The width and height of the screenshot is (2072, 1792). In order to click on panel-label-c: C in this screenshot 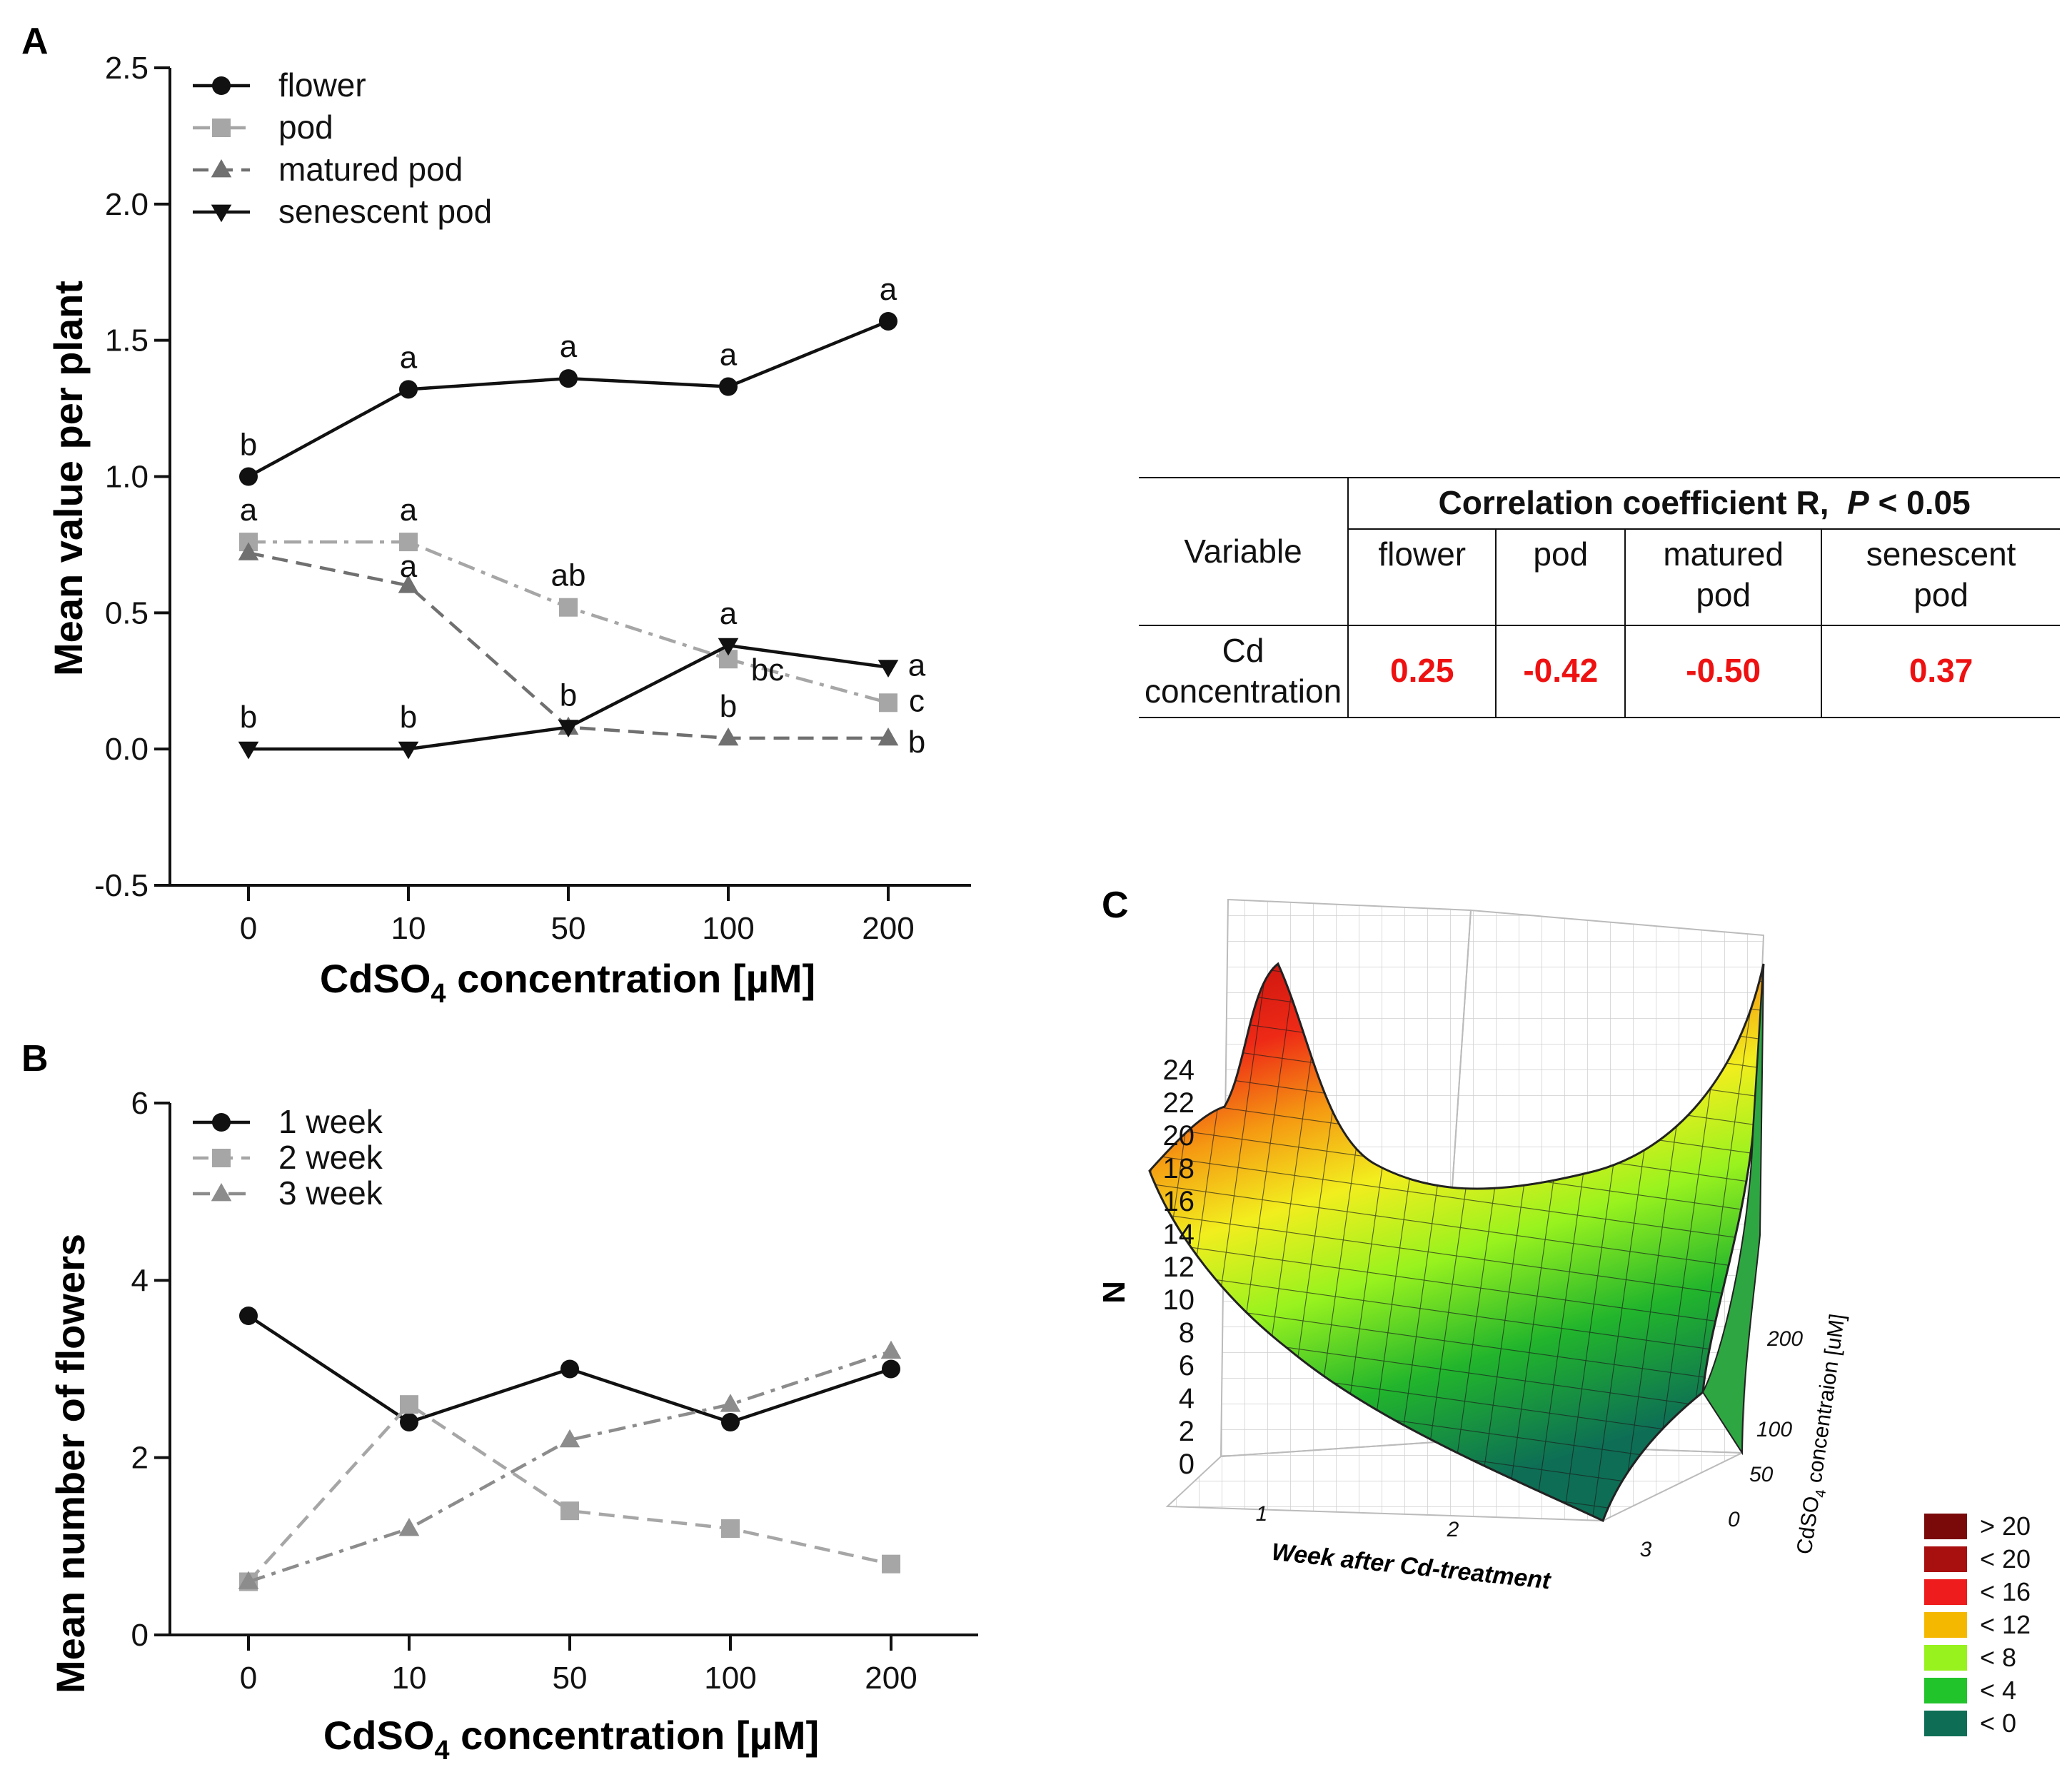, I will do `click(1115, 906)`.